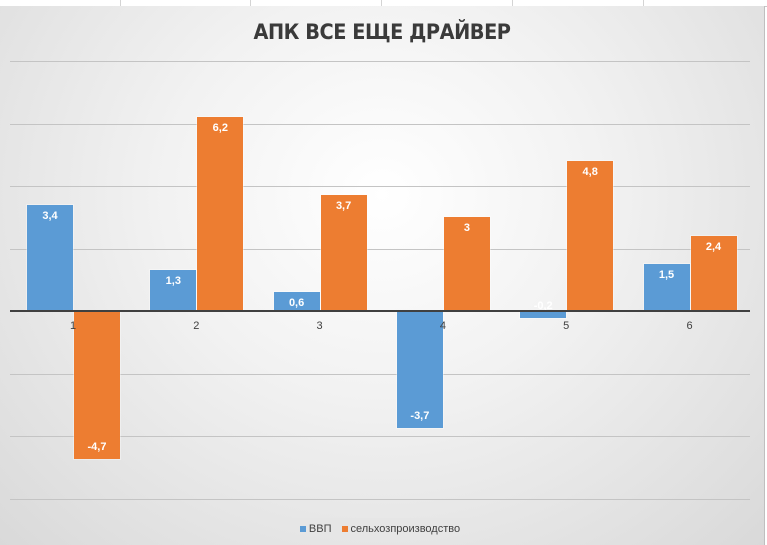 Image resolution: width=767 pixels, height=545 pixels. Describe the element at coordinates (302, 529) in the screenshot. I see `legend-swatch-gdp-icon` at that location.